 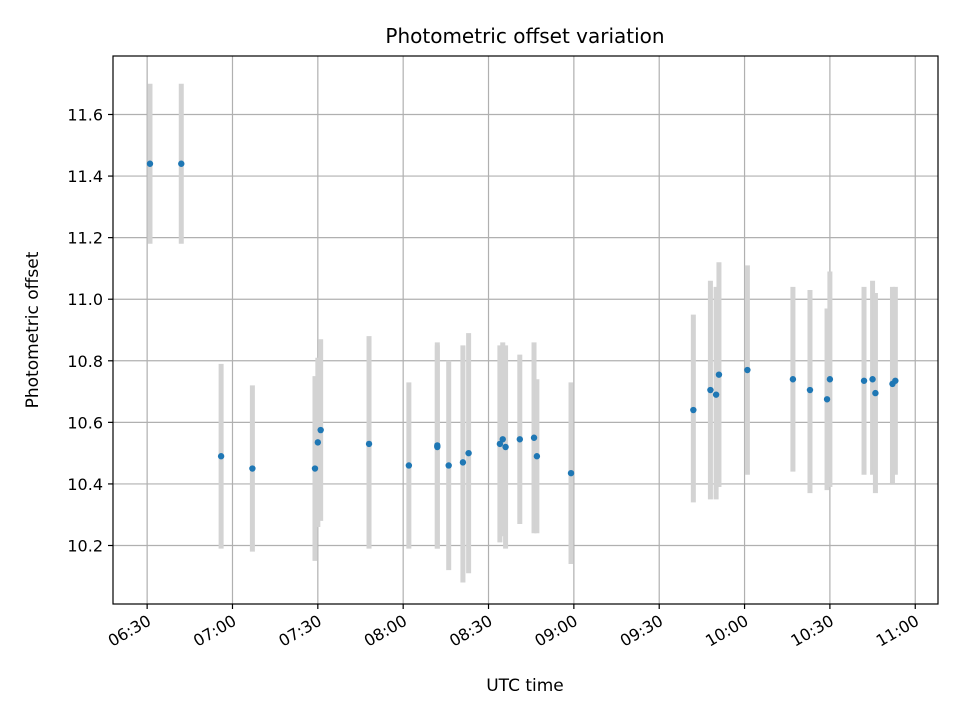 I want to click on x-axis-label: UTC time, so click(x=525, y=686).